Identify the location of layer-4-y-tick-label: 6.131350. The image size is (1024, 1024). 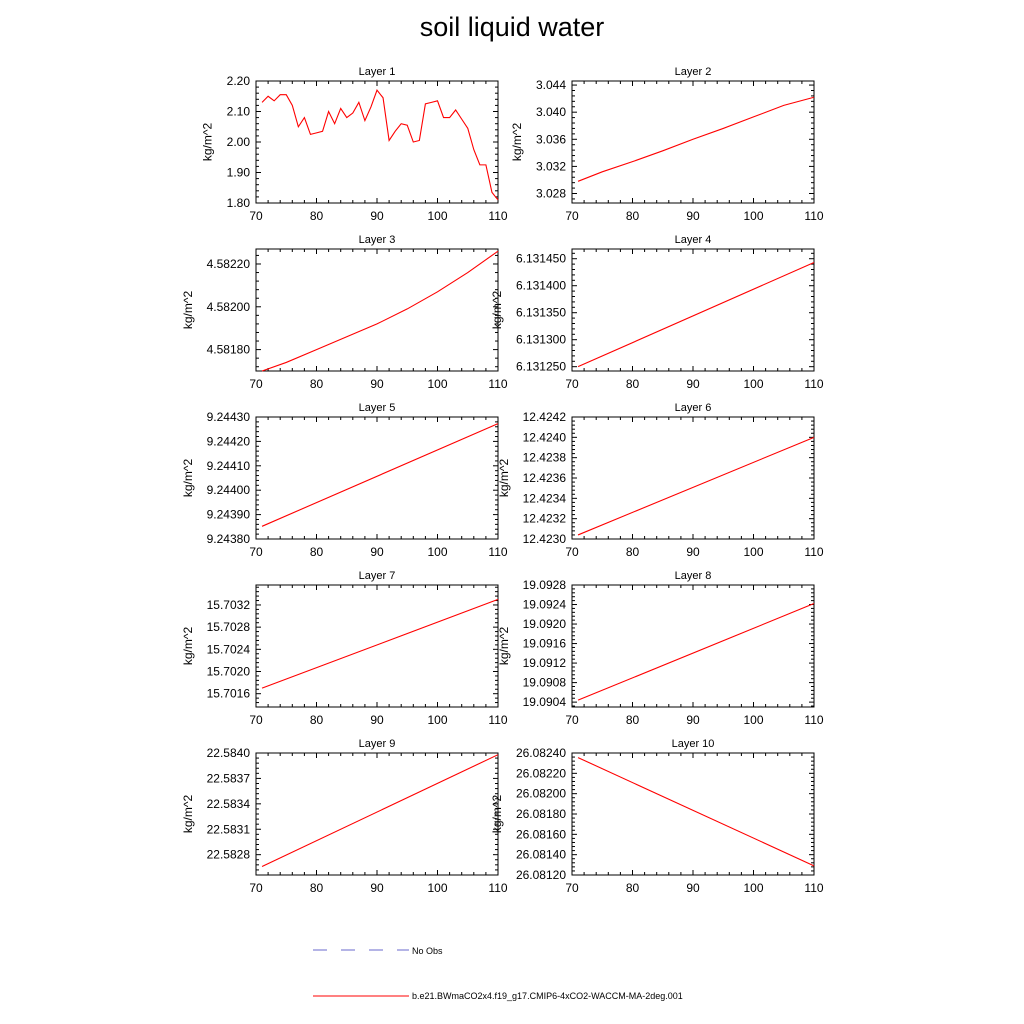
(541, 313).